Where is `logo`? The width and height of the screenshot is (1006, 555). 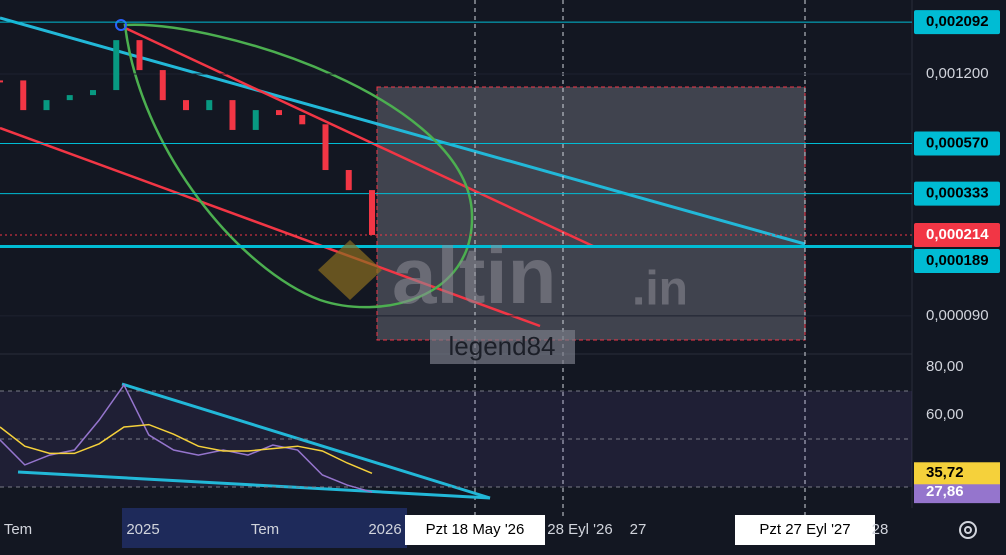 logo is located at coordinates (350, 270).